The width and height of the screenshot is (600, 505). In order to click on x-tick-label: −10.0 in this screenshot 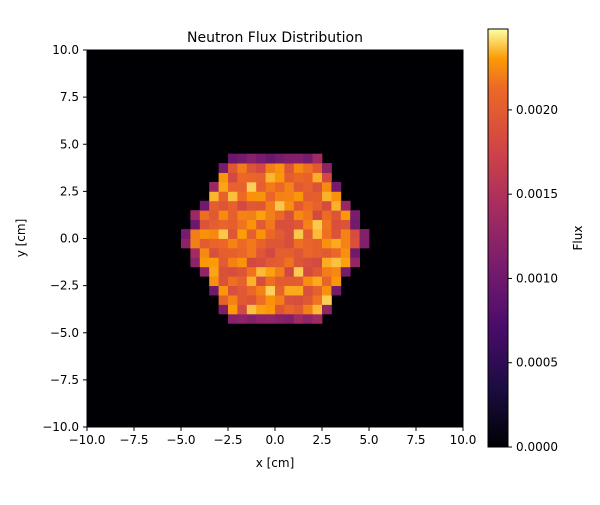, I will do `click(87, 440)`.